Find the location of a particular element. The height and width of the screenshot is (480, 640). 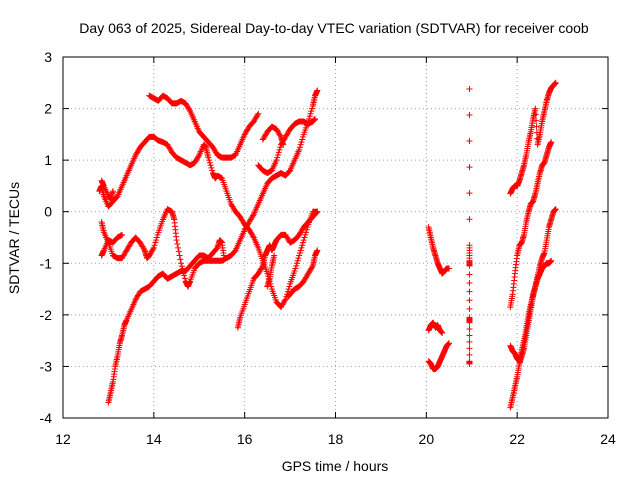

y-tick-labels: 3 2 1 0 -1 -2 -3 -4 is located at coordinates (46, 237).